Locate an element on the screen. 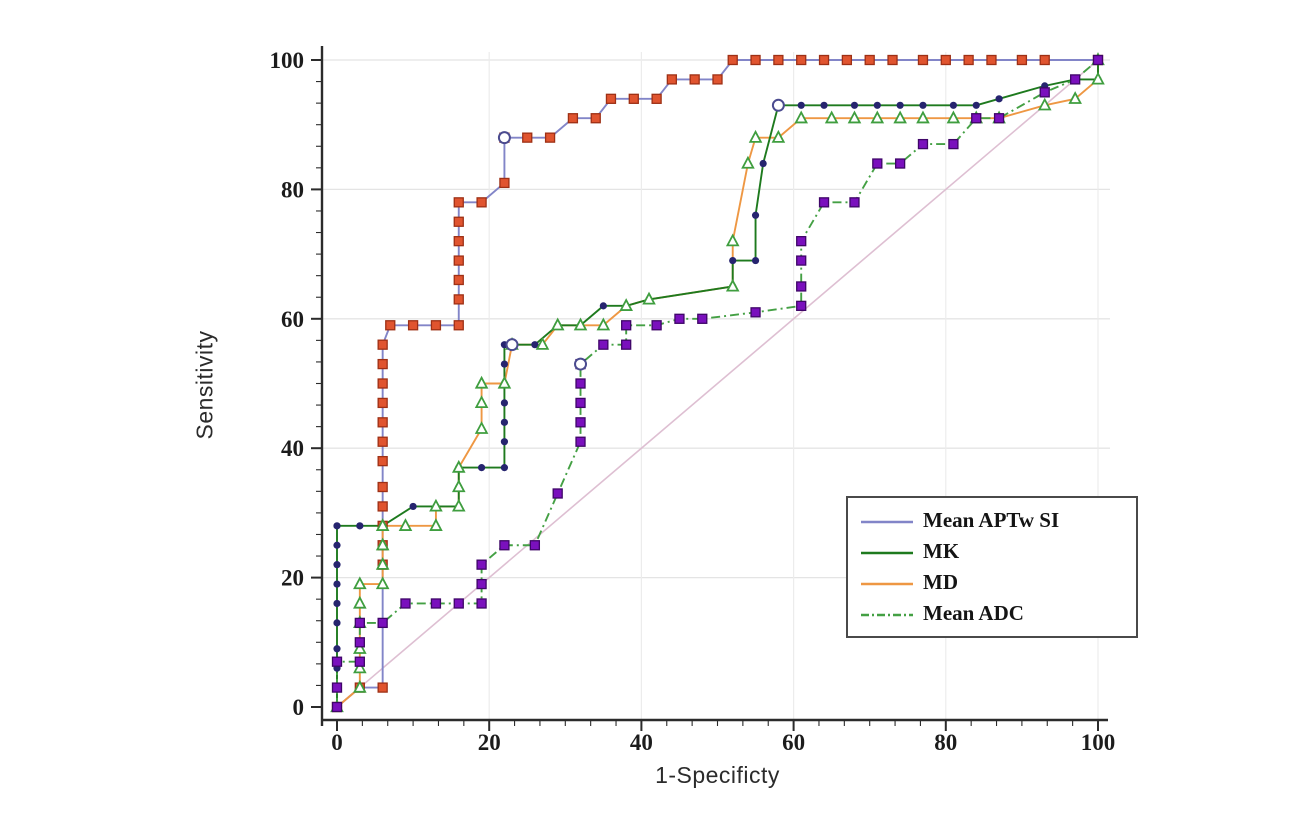 The image size is (1315, 835). legend-label-adc: Mean ADC is located at coordinates (973, 613).